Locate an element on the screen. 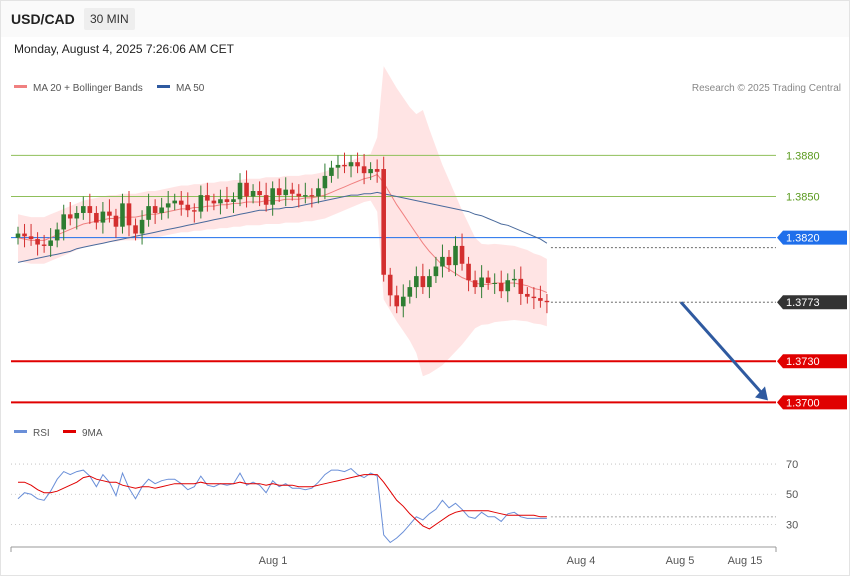 This screenshot has width=850, height=576. level-label: 1.3850 is located at coordinates (803, 198).